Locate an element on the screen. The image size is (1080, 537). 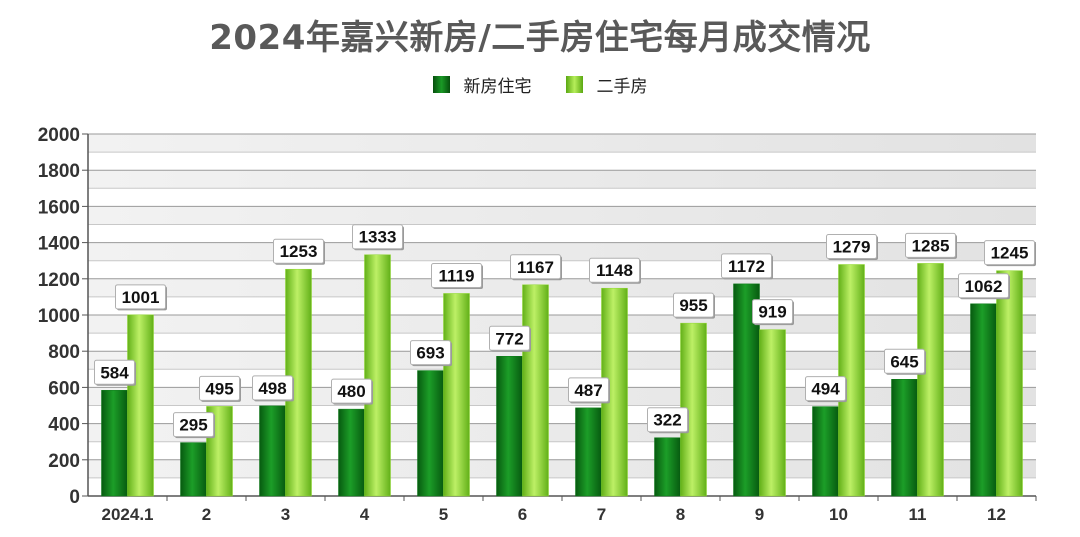
data-label: 772 is located at coordinates (510, 338).